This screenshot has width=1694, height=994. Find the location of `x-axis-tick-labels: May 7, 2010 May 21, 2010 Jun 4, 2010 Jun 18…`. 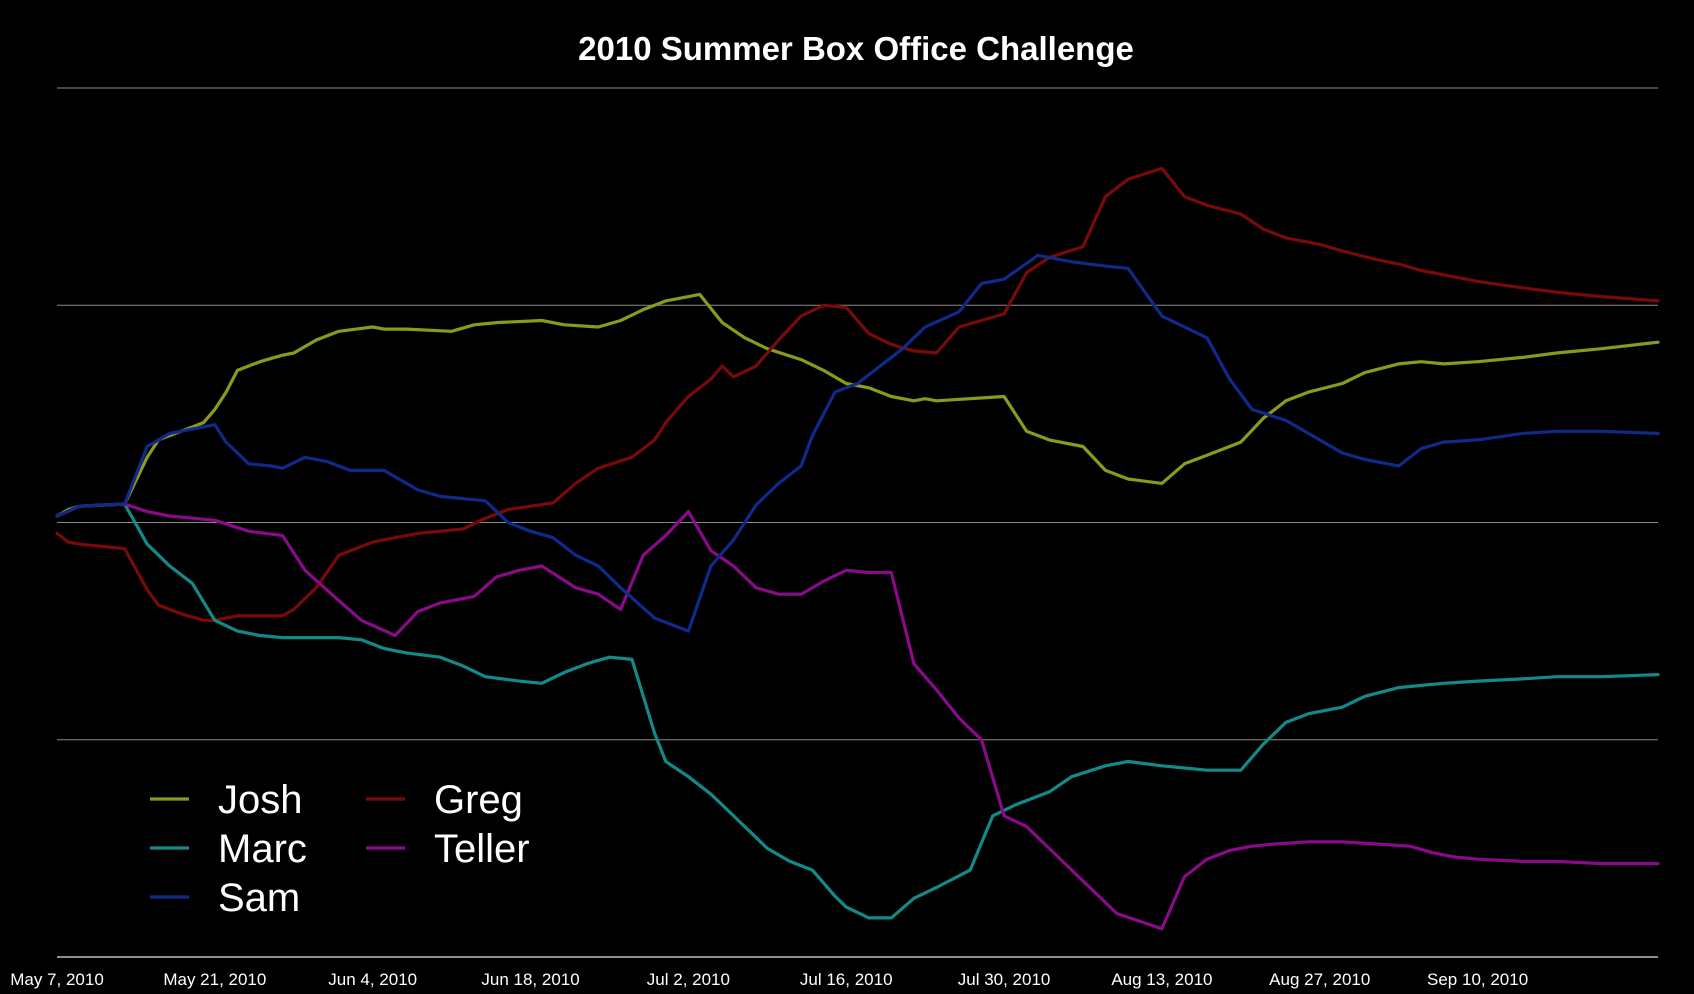

x-axis-tick-labels: May 7, 2010 May 21, 2010 Jun 4, 2010 Jun 18… is located at coordinates (769, 979).